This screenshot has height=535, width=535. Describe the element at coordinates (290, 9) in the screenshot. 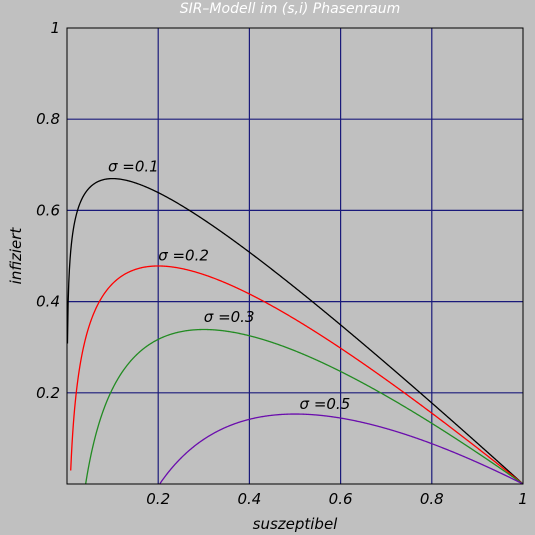

I see `chart-title: SIR–Modell im (s,i) Phasenraum` at that location.